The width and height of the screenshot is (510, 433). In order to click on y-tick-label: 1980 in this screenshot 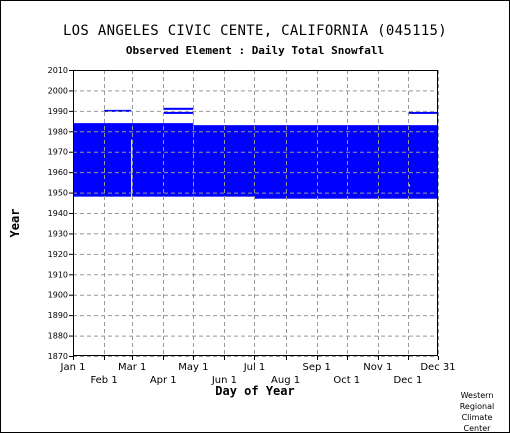, I will do `click(58, 131)`.